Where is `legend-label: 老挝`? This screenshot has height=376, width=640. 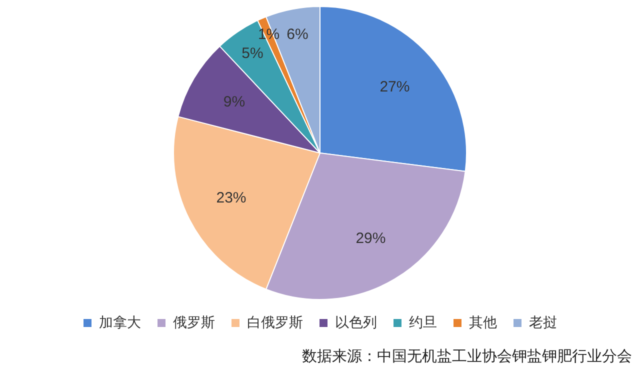
legend-label: 老挝 is located at coordinates (543, 322).